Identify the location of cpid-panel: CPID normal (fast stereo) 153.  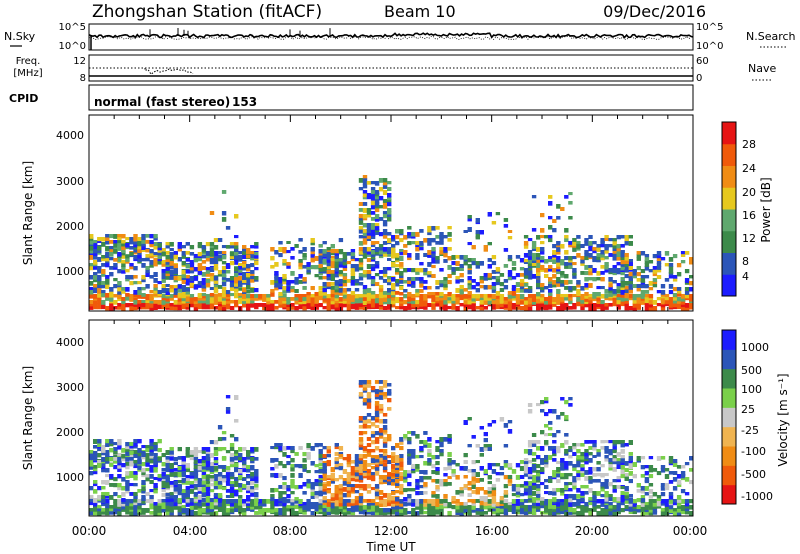
(351, 97).